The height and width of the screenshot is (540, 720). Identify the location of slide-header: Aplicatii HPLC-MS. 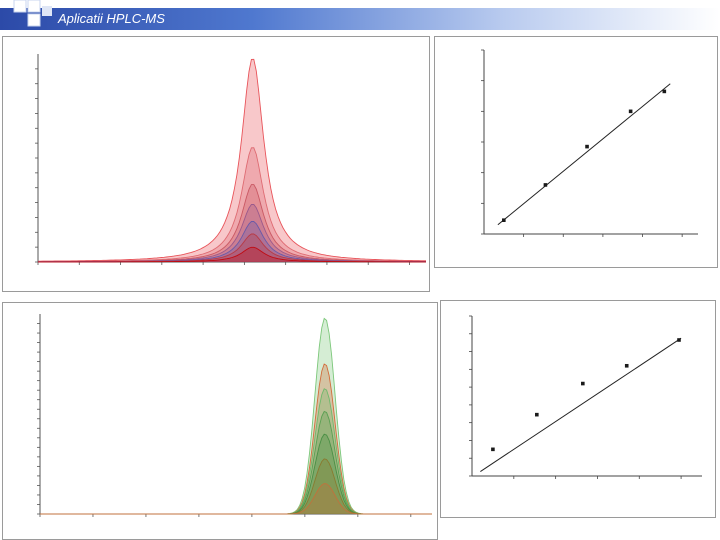
(360, 17).